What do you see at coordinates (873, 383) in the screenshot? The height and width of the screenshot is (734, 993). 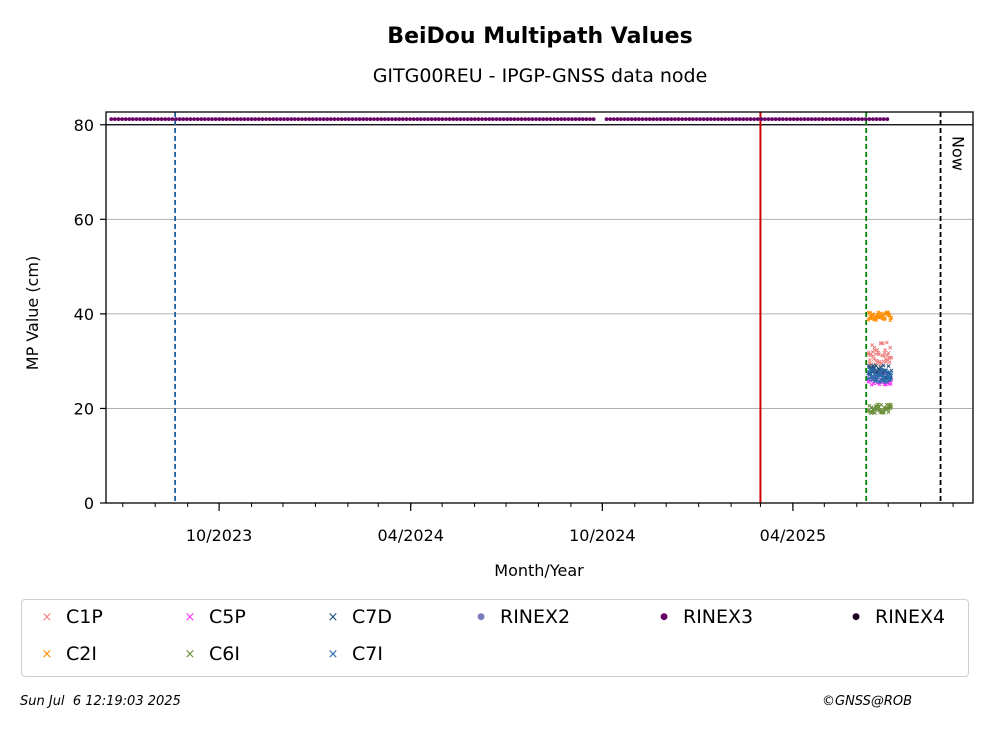 I see `point-C5P` at bounding box center [873, 383].